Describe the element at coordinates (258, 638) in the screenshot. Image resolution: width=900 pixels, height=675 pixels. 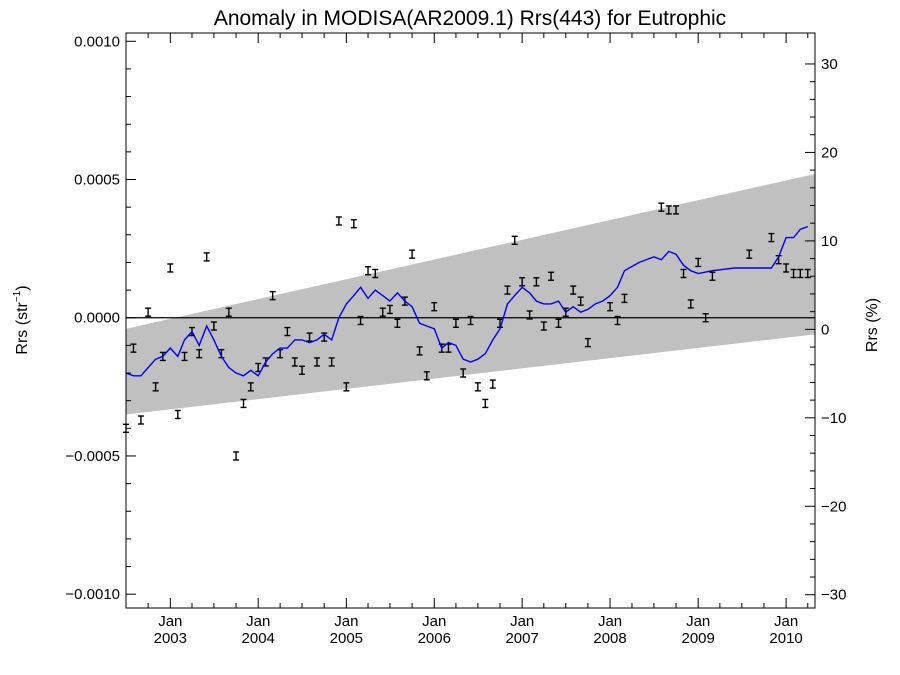
I see `x-tick-year-label: 2004` at that location.